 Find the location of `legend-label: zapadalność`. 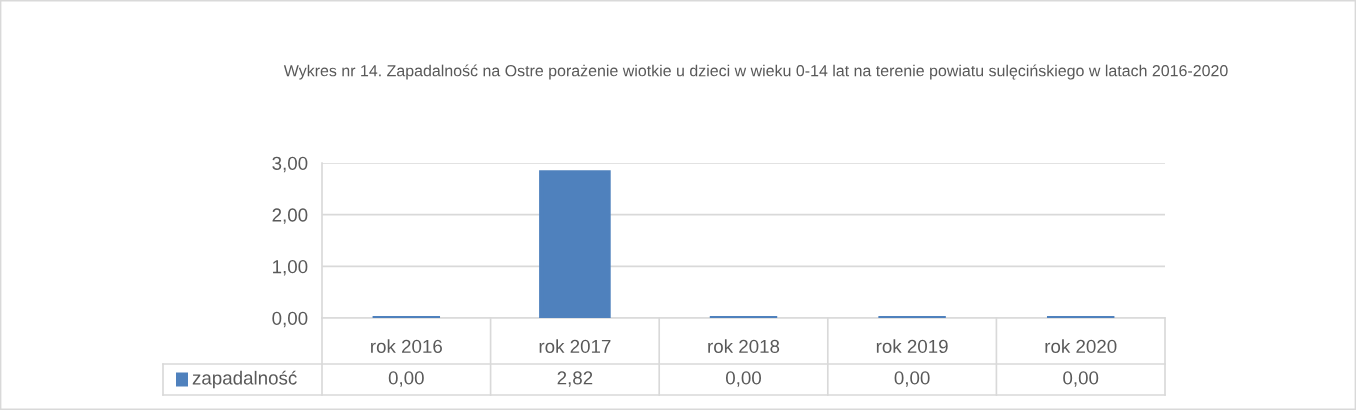

legend-label: zapadalność is located at coordinates (244, 379).